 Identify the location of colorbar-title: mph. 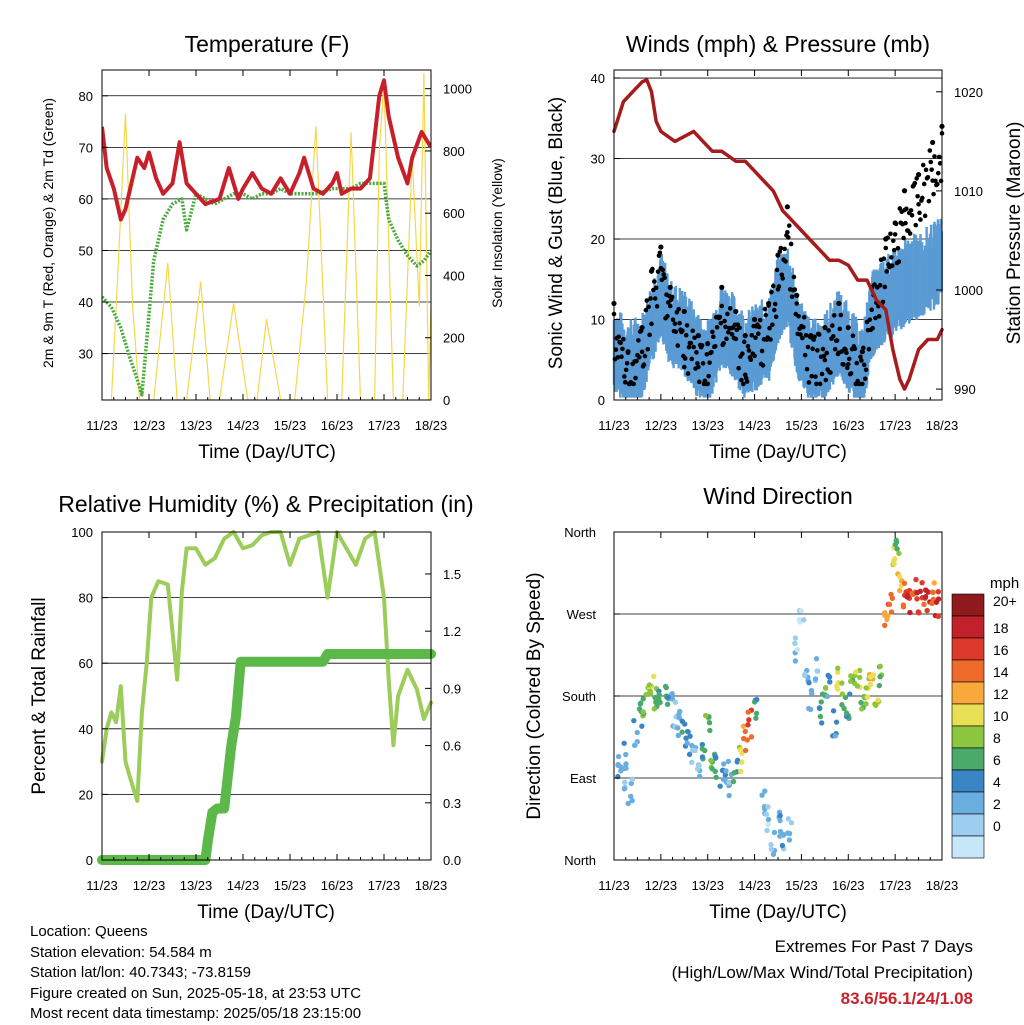
(1004, 583).